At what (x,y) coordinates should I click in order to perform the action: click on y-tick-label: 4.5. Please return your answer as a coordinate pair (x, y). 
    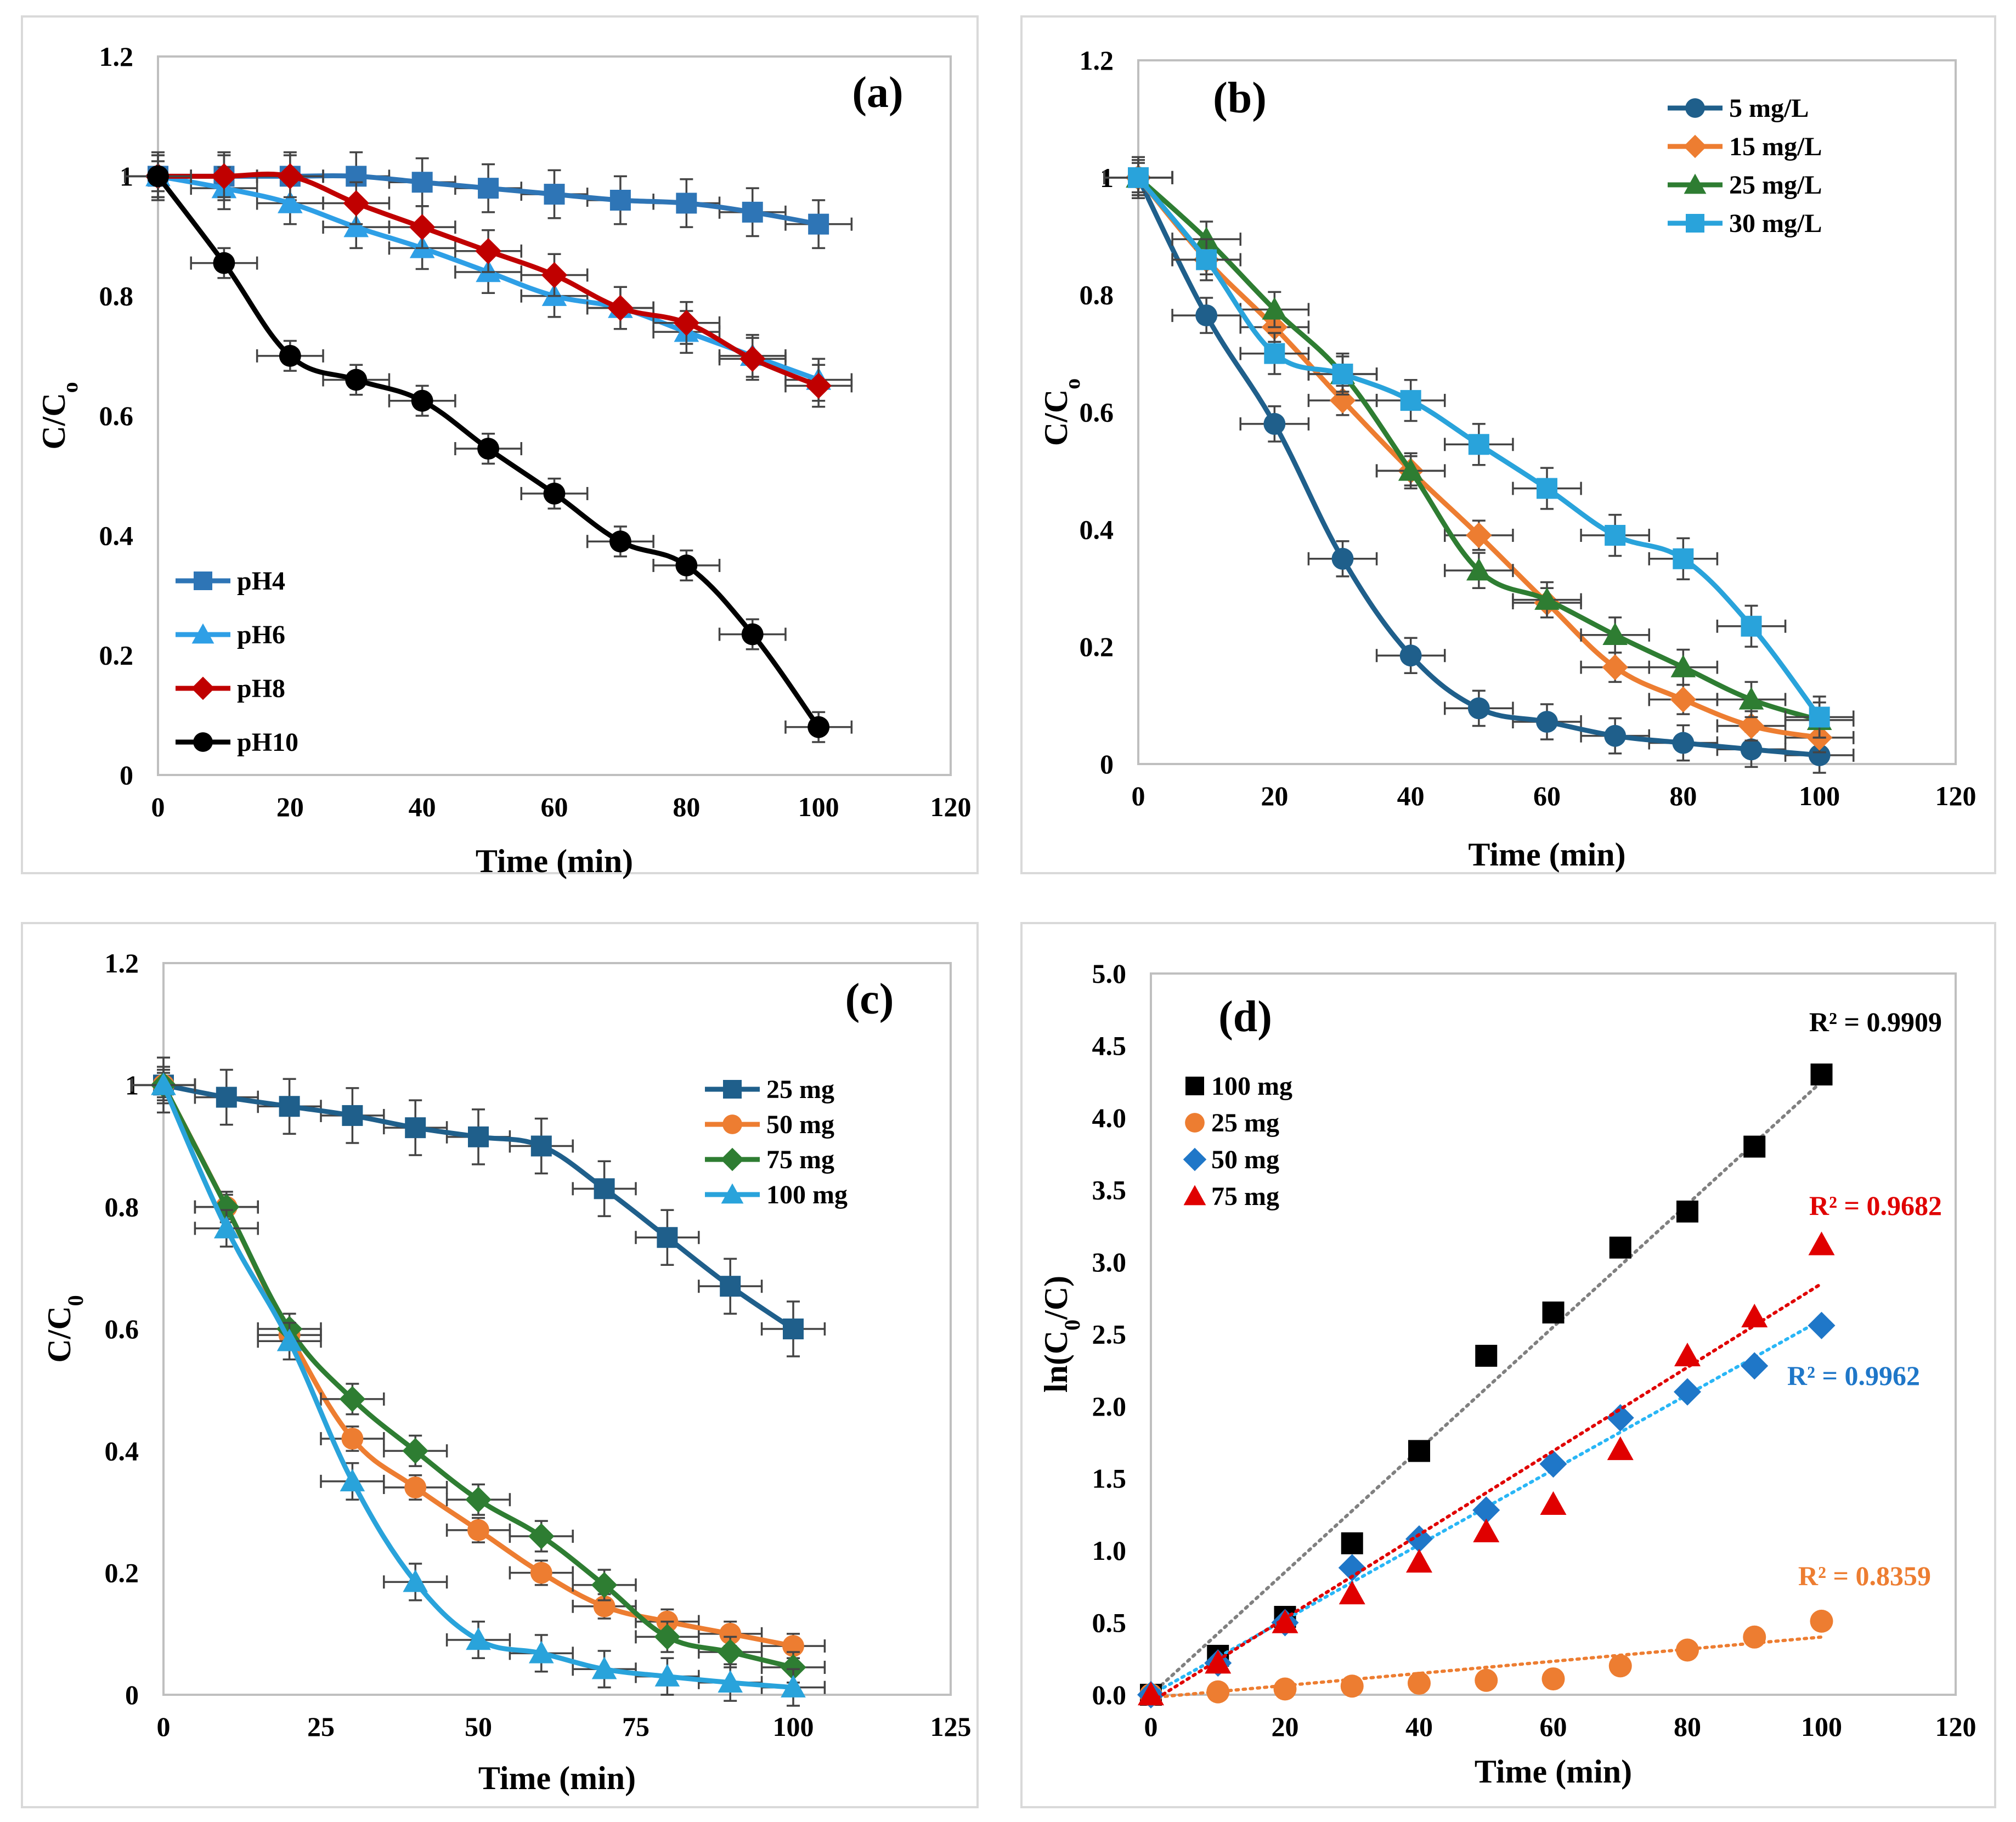
    Looking at the image, I should click on (1109, 1046).